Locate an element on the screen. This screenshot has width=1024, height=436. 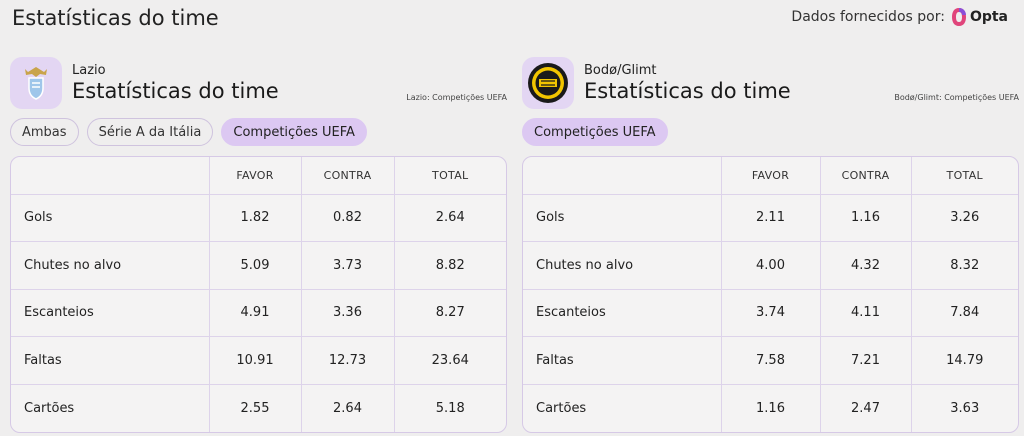
cell-contra: 1.16 is located at coordinates (865, 218).